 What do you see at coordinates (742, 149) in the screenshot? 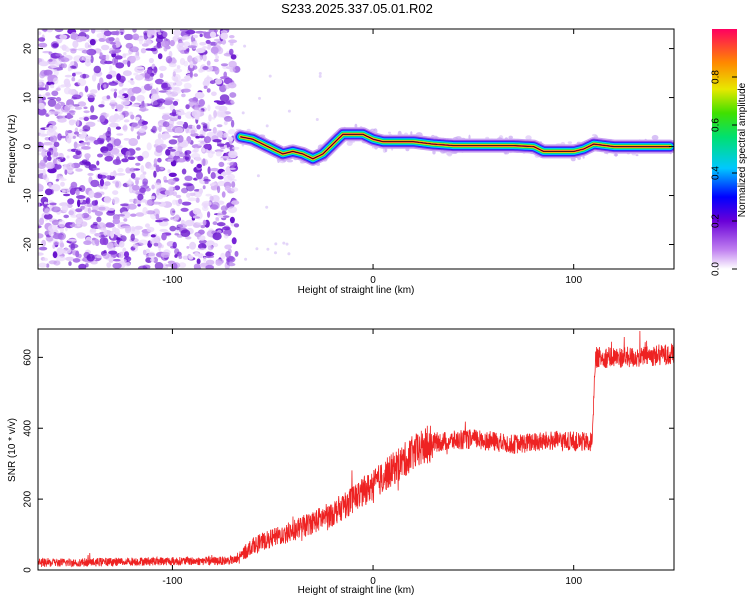
I see `colorbar-label: Normalized spectral amplitude` at bounding box center [742, 149].